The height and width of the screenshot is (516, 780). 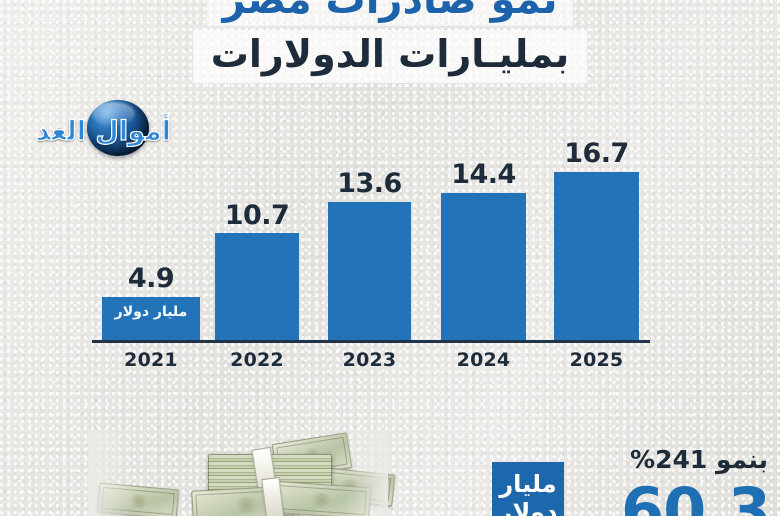 What do you see at coordinates (528, 484) in the screenshot?
I see `unit-badge-line-1: مليار` at bounding box center [528, 484].